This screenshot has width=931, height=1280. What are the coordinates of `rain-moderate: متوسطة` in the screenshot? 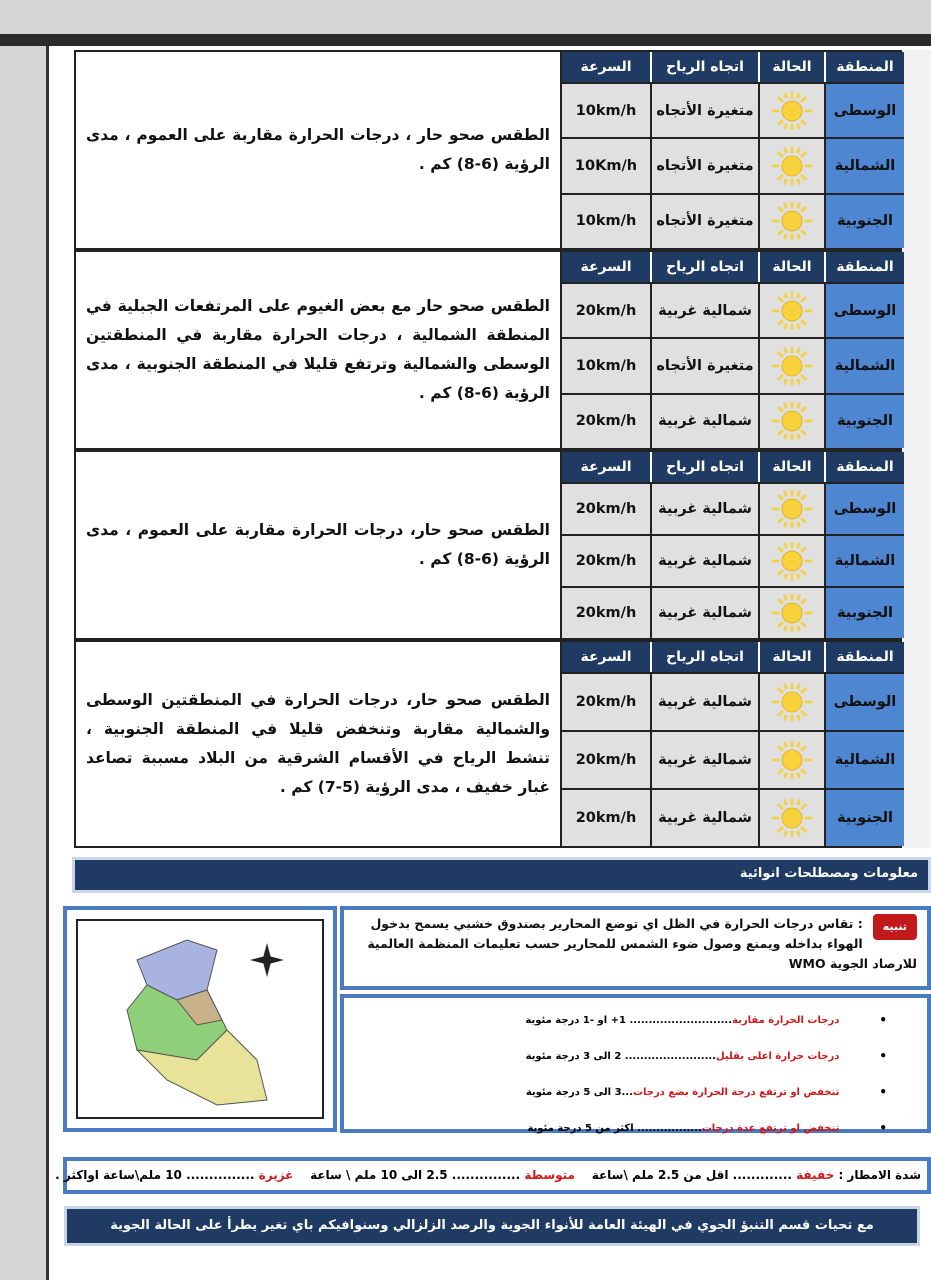 It's located at (549, 1175).